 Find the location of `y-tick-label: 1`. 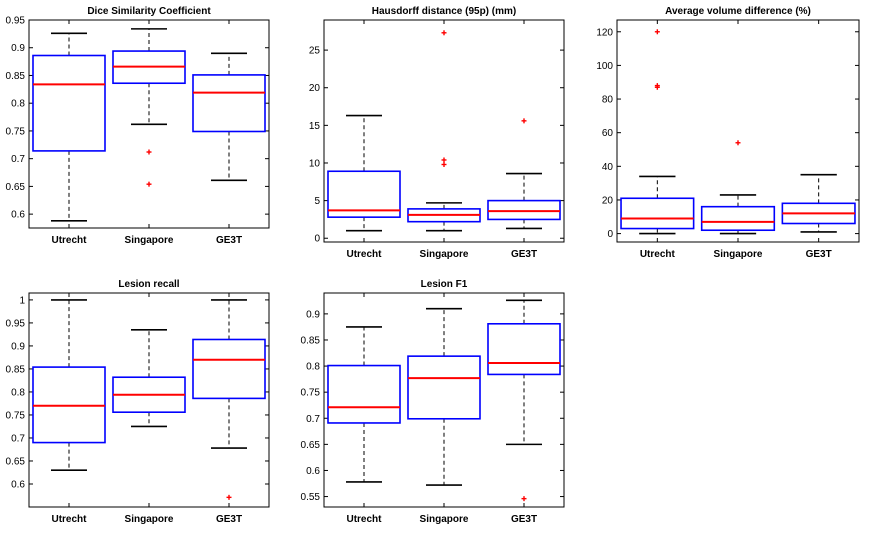

y-tick-label: 1 is located at coordinates (22, 300).